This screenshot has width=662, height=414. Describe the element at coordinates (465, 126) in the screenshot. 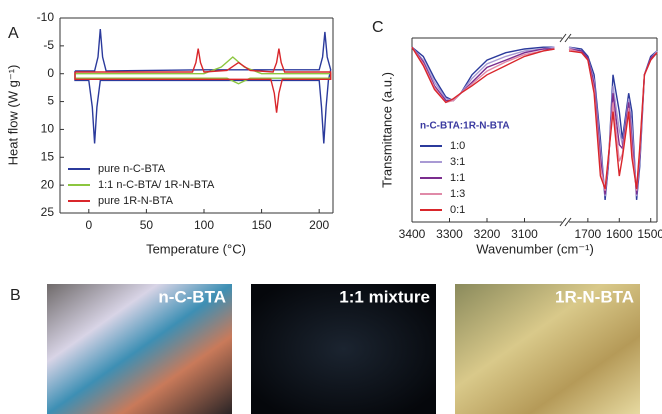

I see `legend-title: n-C-BTA:1R-N-BTA` at that location.